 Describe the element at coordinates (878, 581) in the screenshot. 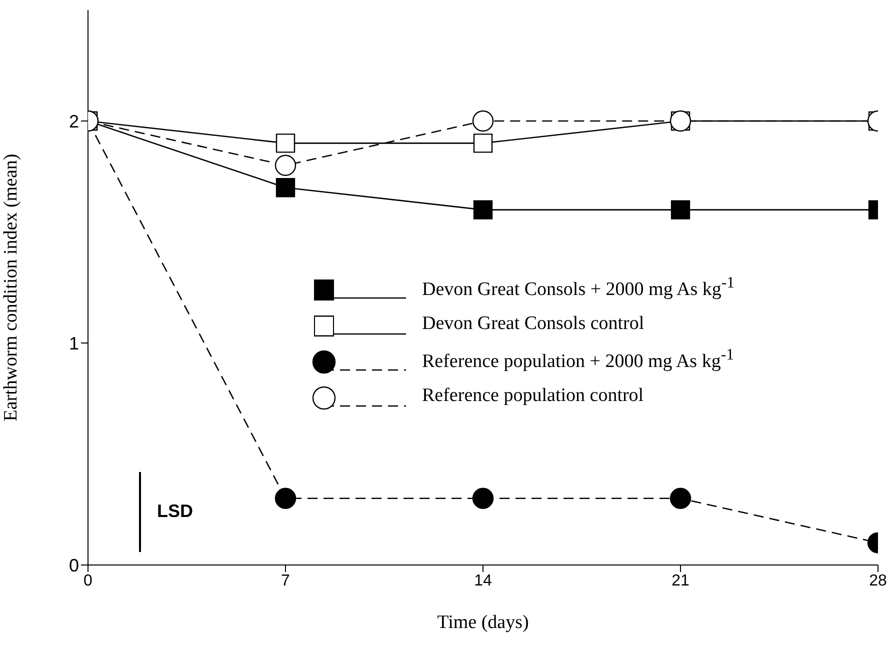

I see `x-tick-label: 28` at that location.